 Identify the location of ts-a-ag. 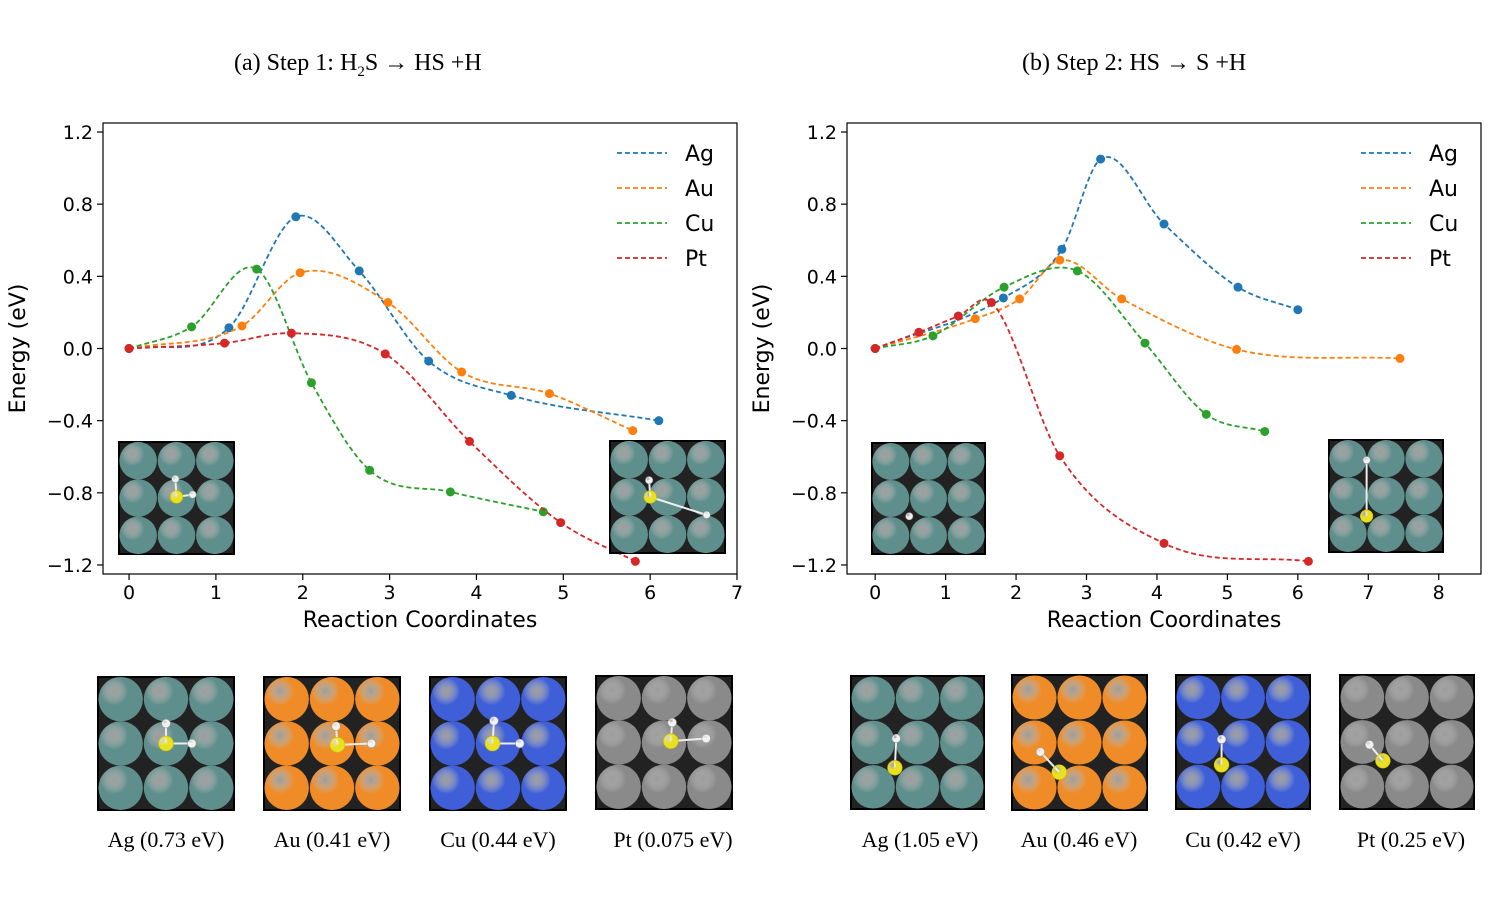
(166, 743).